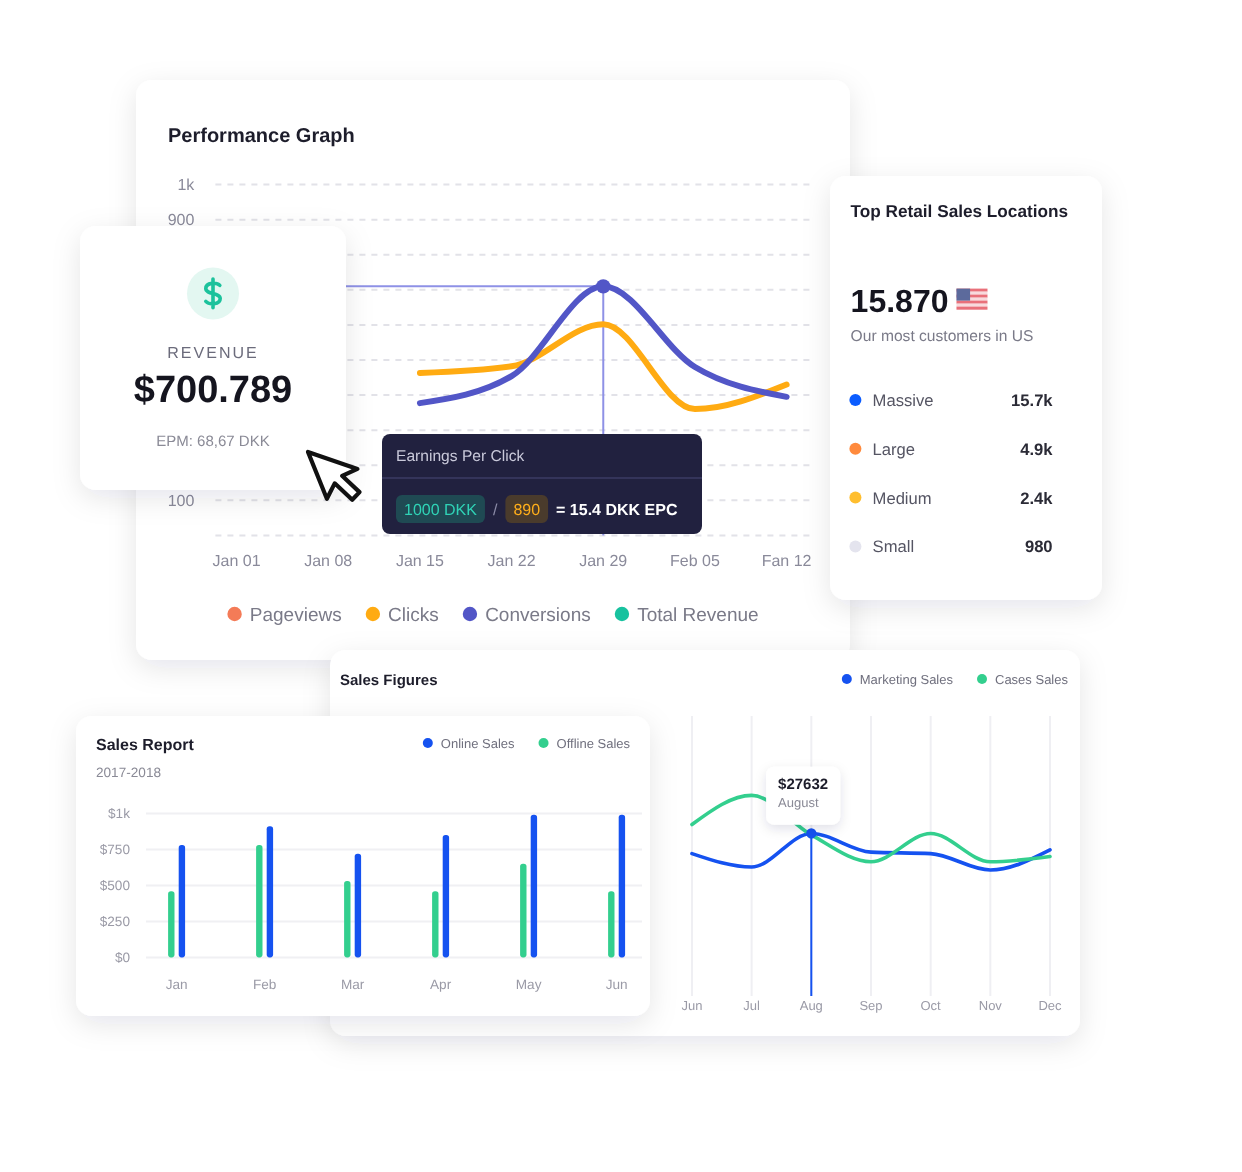  What do you see at coordinates (1038, 546) in the screenshot?
I see `text: 980` at bounding box center [1038, 546].